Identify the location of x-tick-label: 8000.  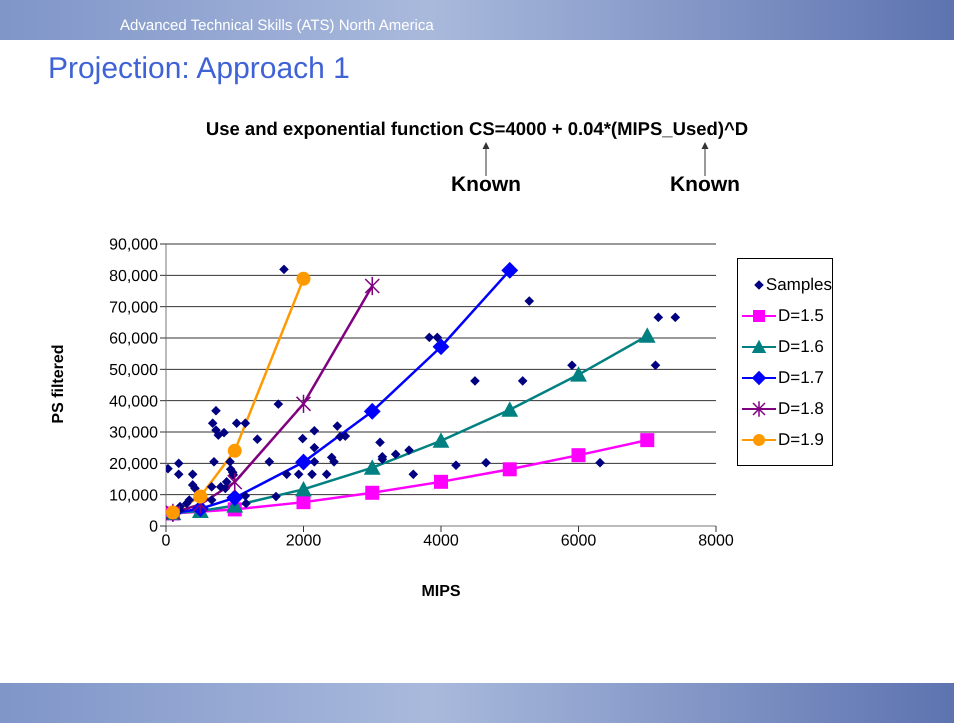
(716, 541).